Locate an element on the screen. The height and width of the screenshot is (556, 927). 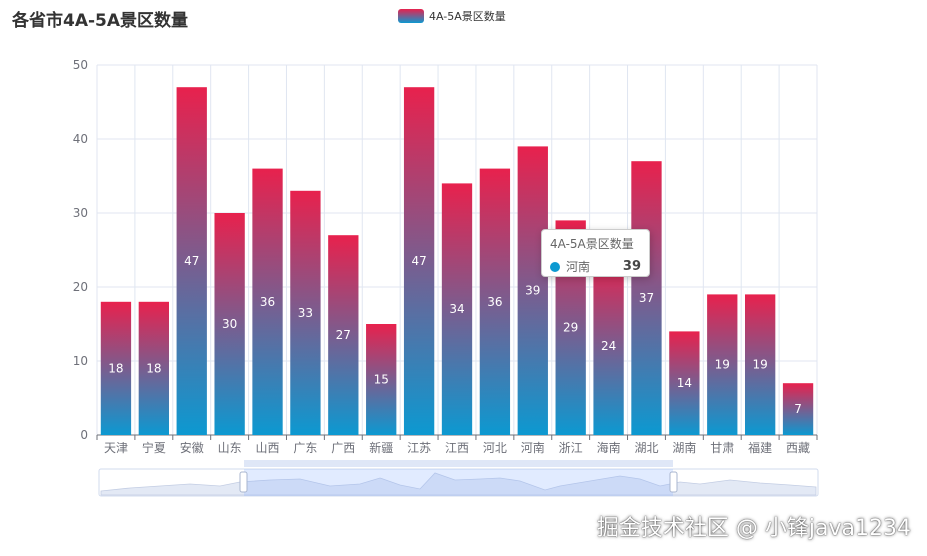
data-zoom-top-bar is located at coordinates (458, 463).